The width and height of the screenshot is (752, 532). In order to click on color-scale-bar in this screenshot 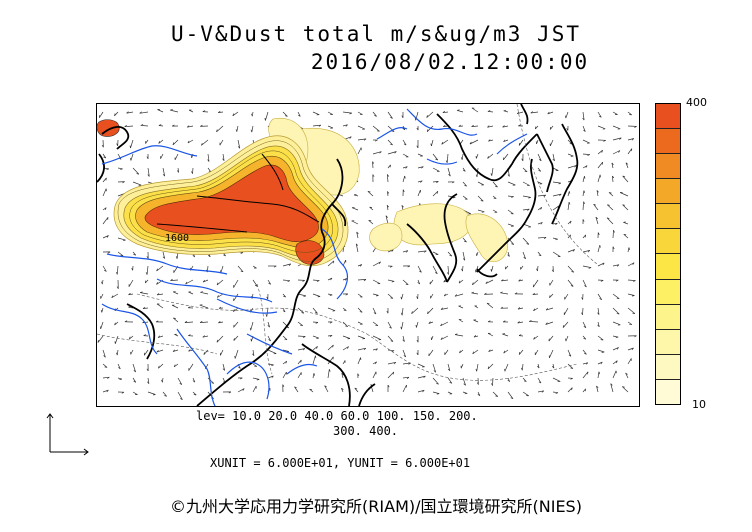, I will do `click(668, 254)`.